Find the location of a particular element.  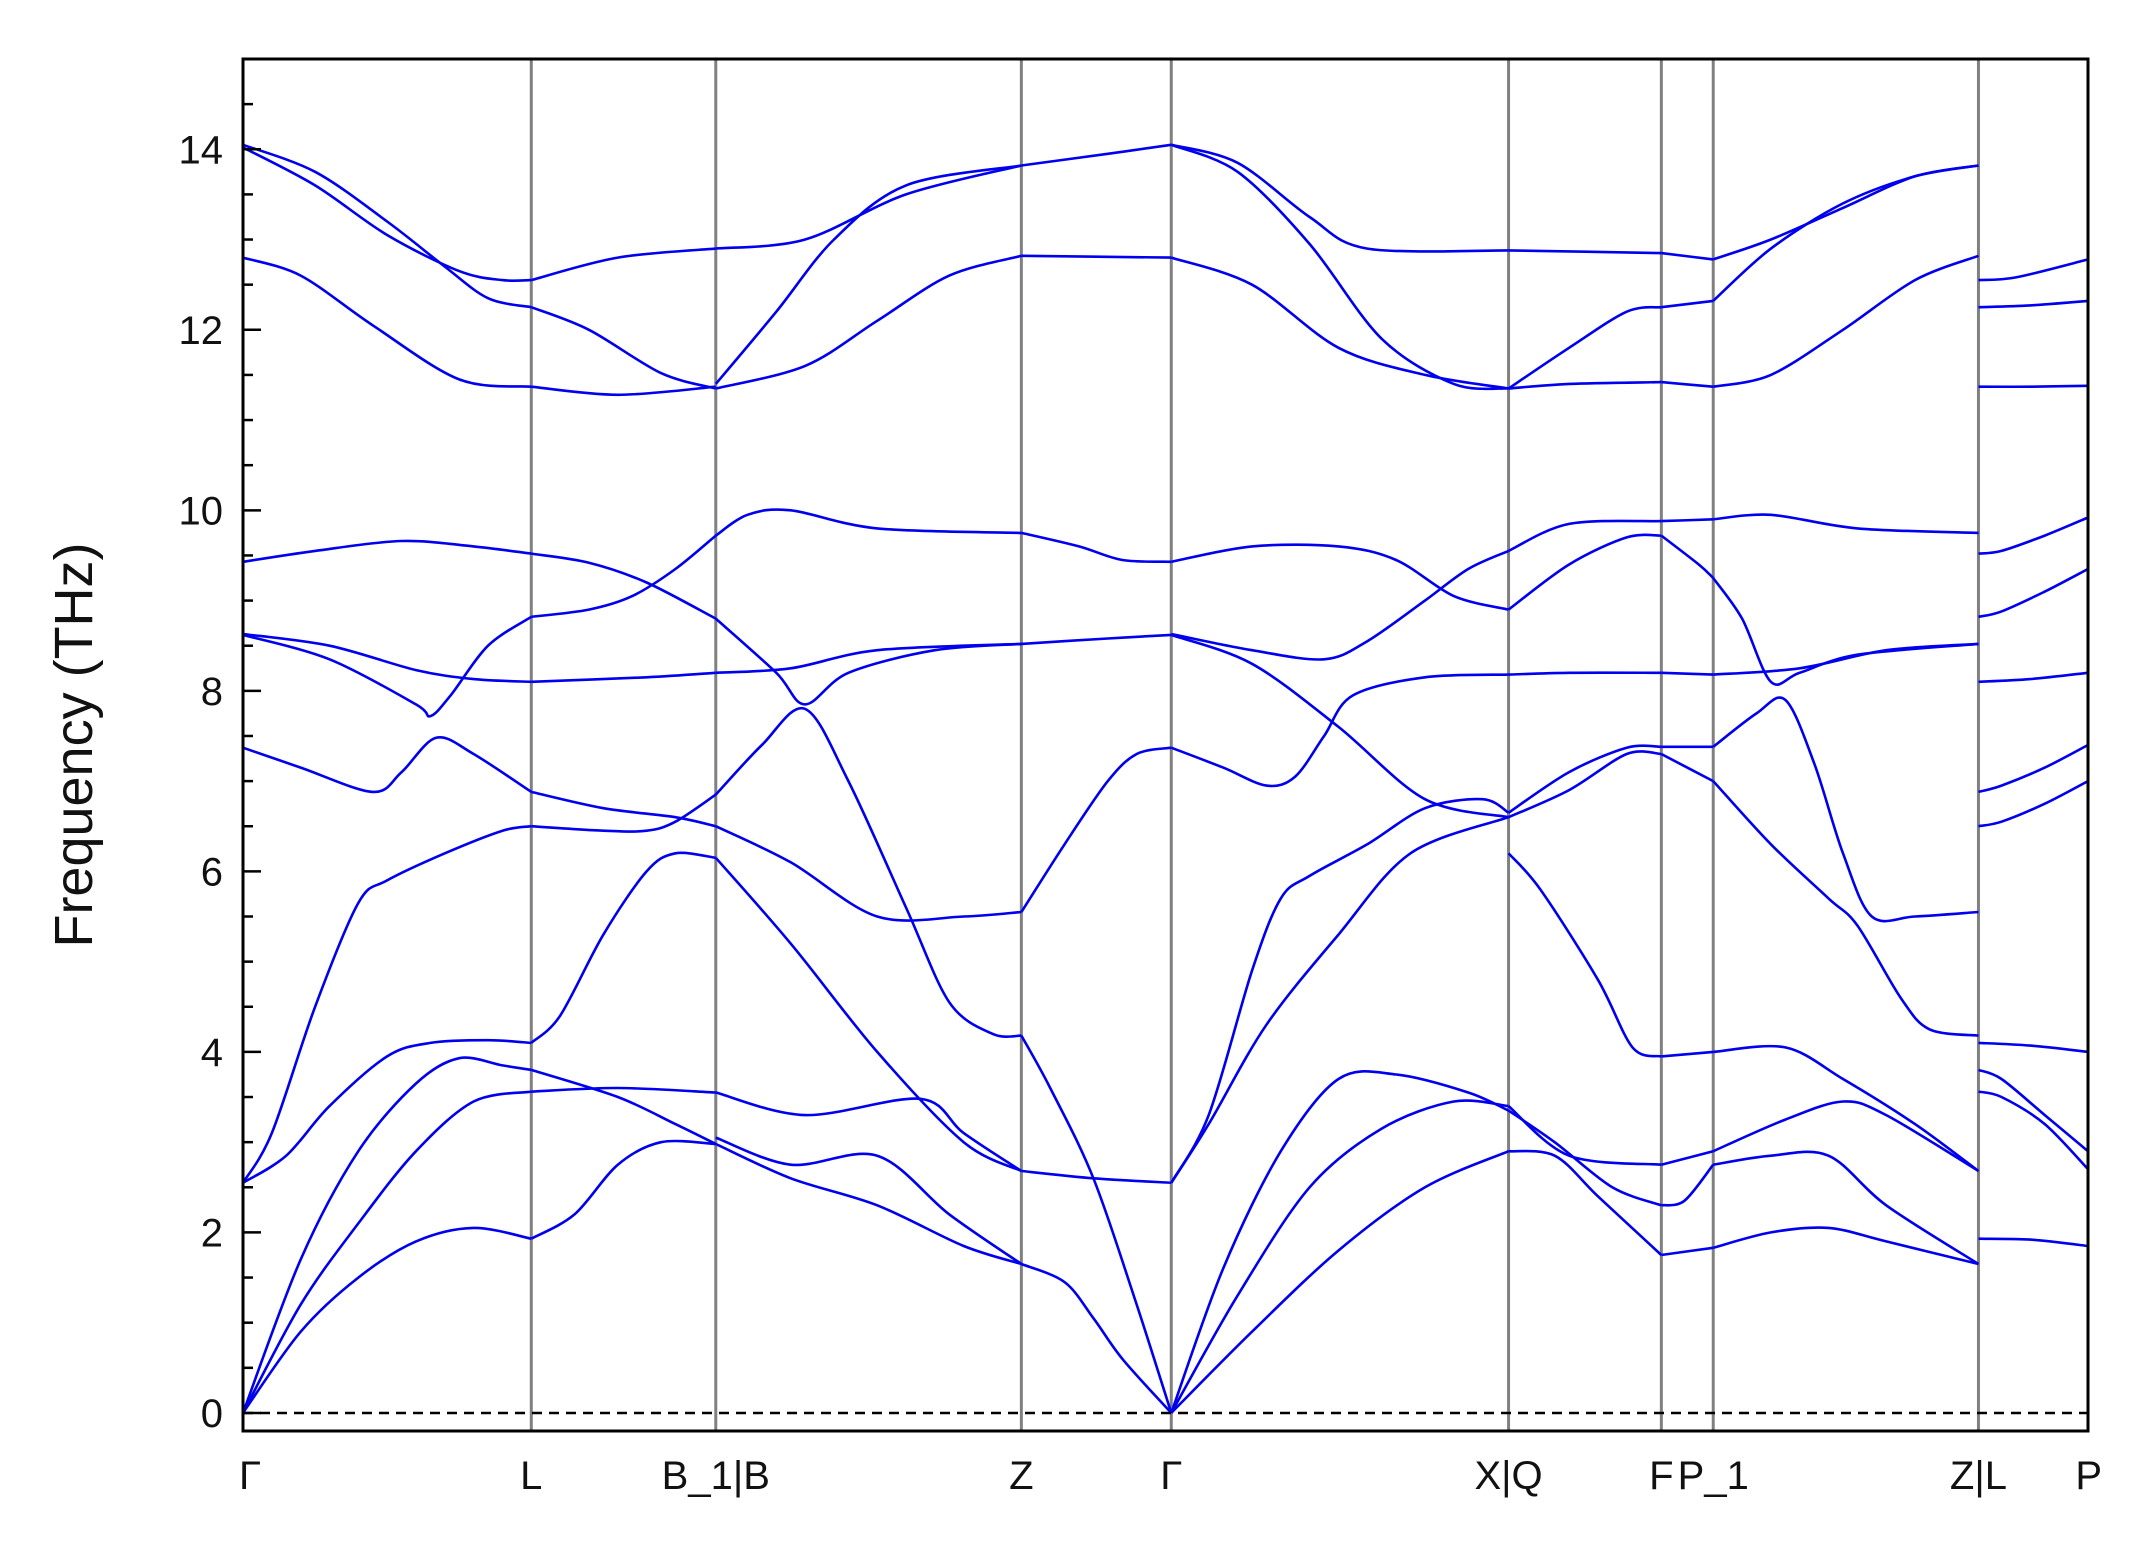

y-axis-ticks: 0 2 4 6 8 10 12 14 is located at coordinates (220, 746).